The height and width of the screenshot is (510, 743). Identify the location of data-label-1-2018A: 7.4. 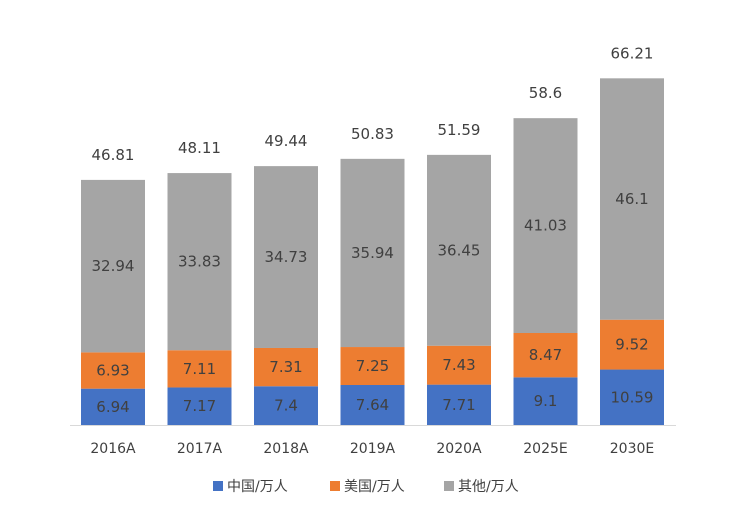
(286, 406).